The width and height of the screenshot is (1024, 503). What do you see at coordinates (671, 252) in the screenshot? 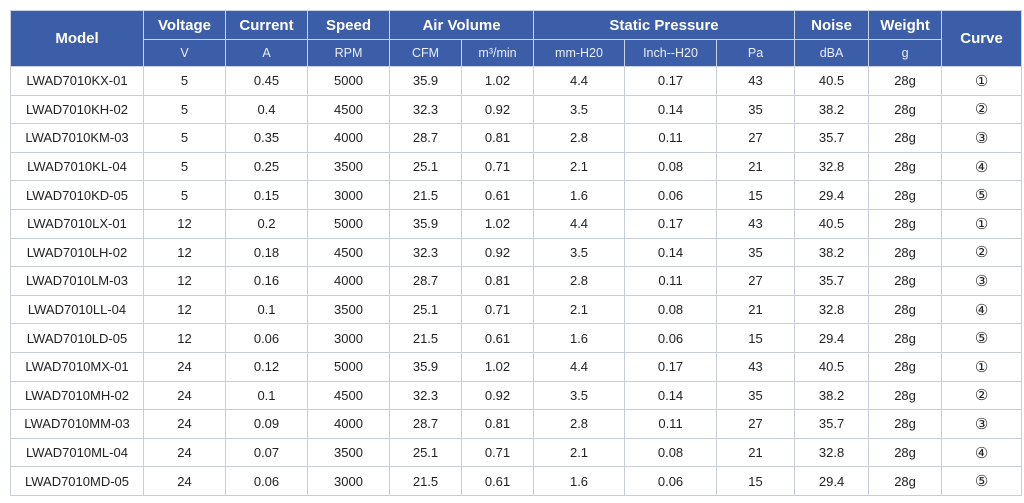
I see `cell-inch-h20: 0.14` at bounding box center [671, 252].